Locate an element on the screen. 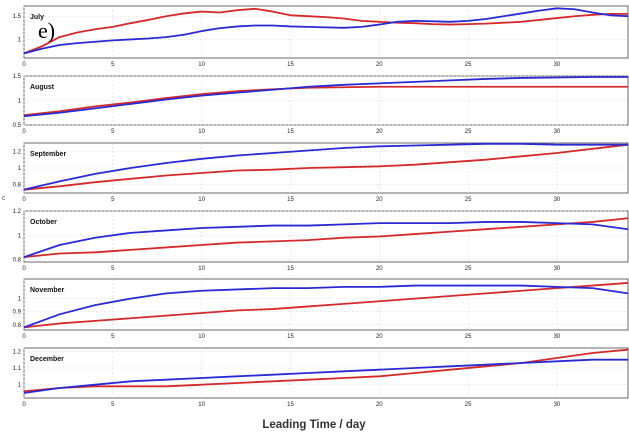  chart-panel-december: 0 5 10 15 20 25 30 1 1.1 1.2 December is located at coordinates (321, 377).